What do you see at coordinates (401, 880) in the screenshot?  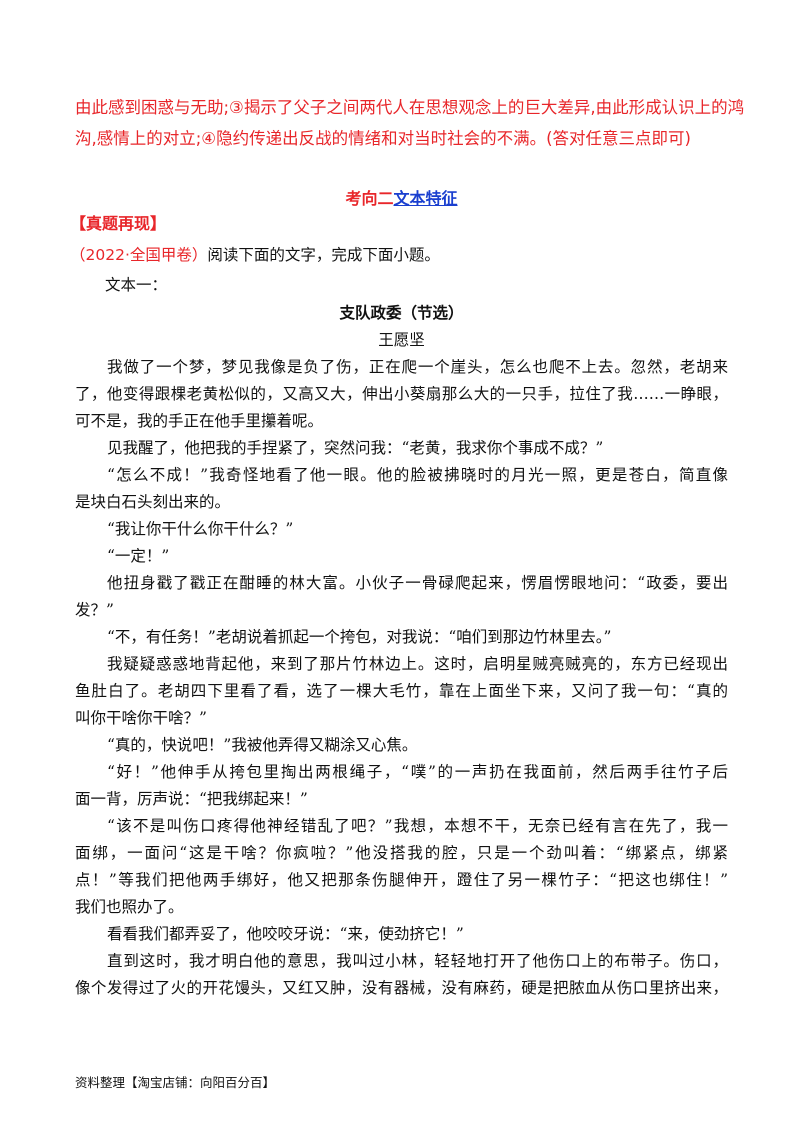 I see `paragraph-line: 点！”等我们把他两手绑好，他又把那条伤腿伸开，蹬住了另一棵竹子：“把这也绑住！”` at bounding box center [401, 880].